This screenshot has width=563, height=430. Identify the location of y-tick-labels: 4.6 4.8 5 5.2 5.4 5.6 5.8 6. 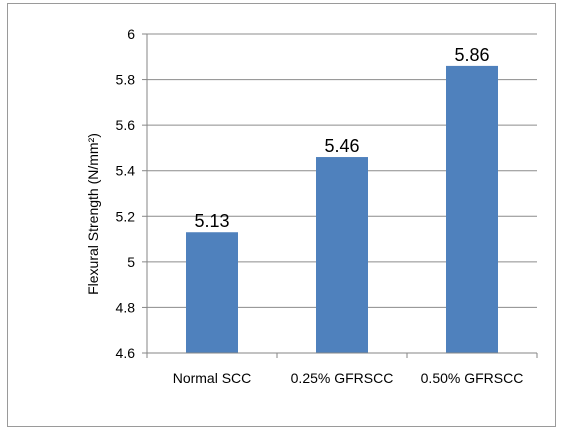
(126, 193).